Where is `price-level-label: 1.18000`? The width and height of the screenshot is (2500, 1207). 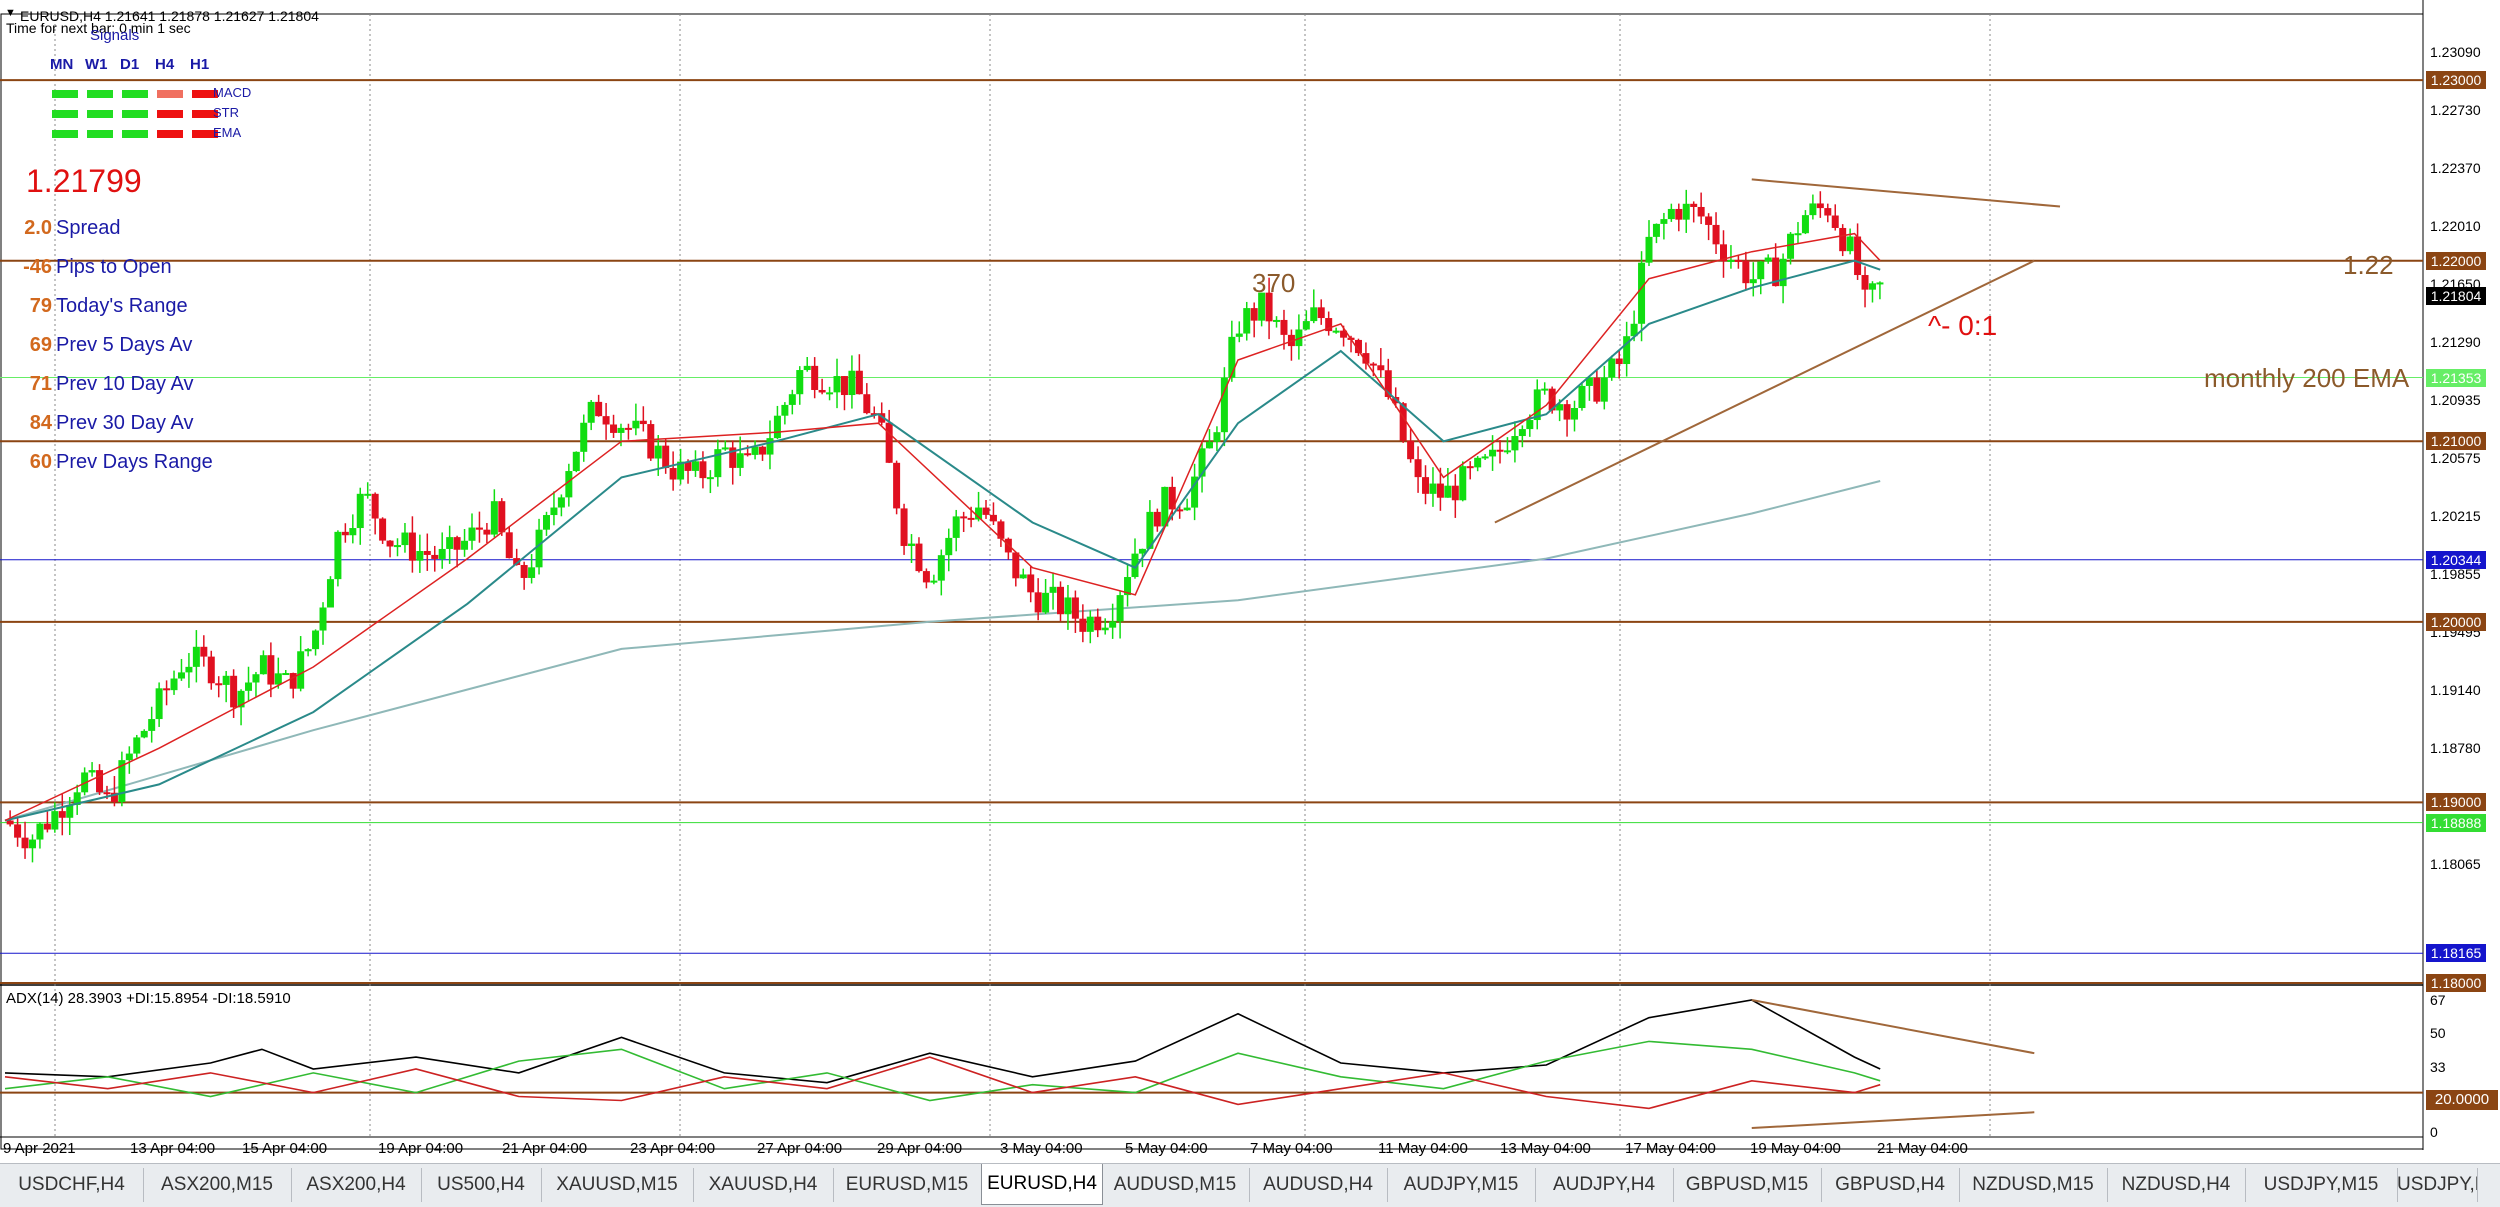 price-level-label: 1.18000 is located at coordinates (2456, 983).